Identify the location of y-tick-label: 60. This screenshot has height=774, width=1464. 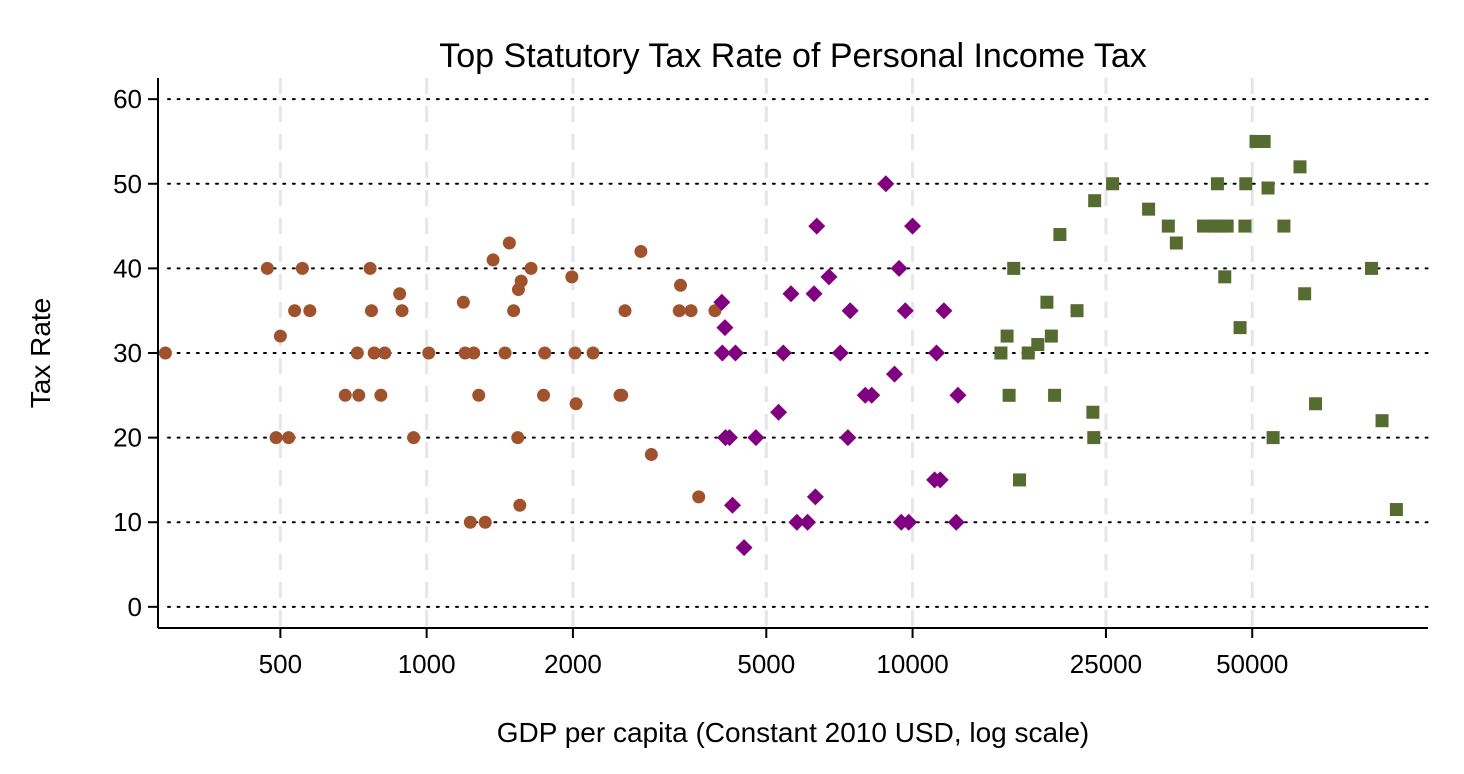
(127, 99).